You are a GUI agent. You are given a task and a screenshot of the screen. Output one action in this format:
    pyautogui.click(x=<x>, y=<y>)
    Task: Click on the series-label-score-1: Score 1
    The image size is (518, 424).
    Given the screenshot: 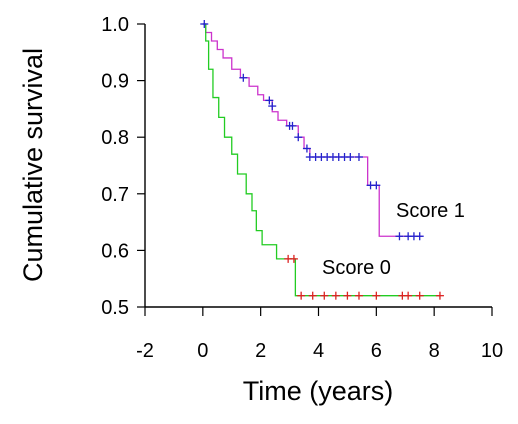 What is the action you would take?
    pyautogui.click(x=430, y=211)
    